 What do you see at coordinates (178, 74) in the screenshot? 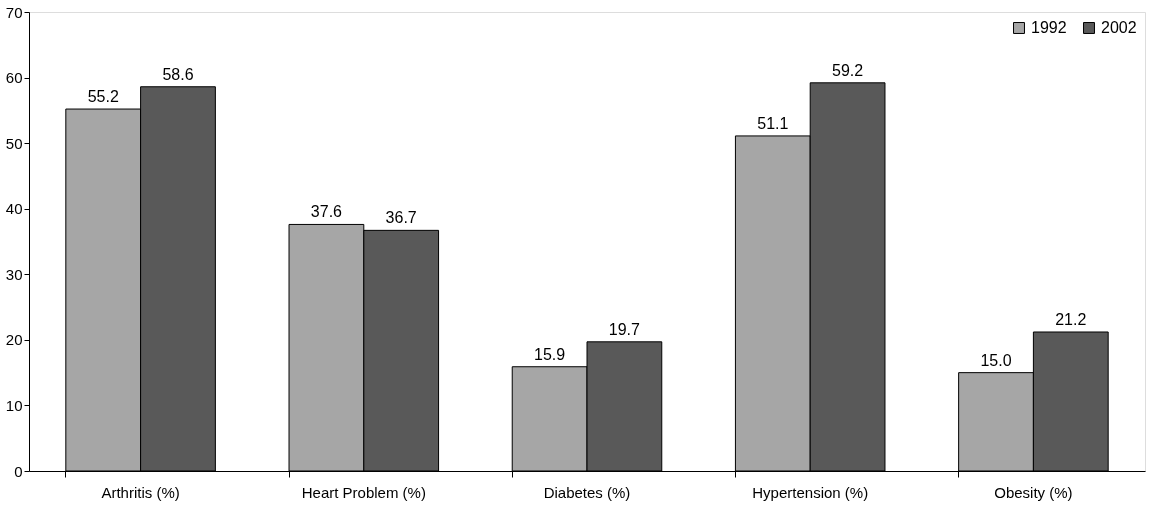
I see `data-label: 58.6` at bounding box center [178, 74].